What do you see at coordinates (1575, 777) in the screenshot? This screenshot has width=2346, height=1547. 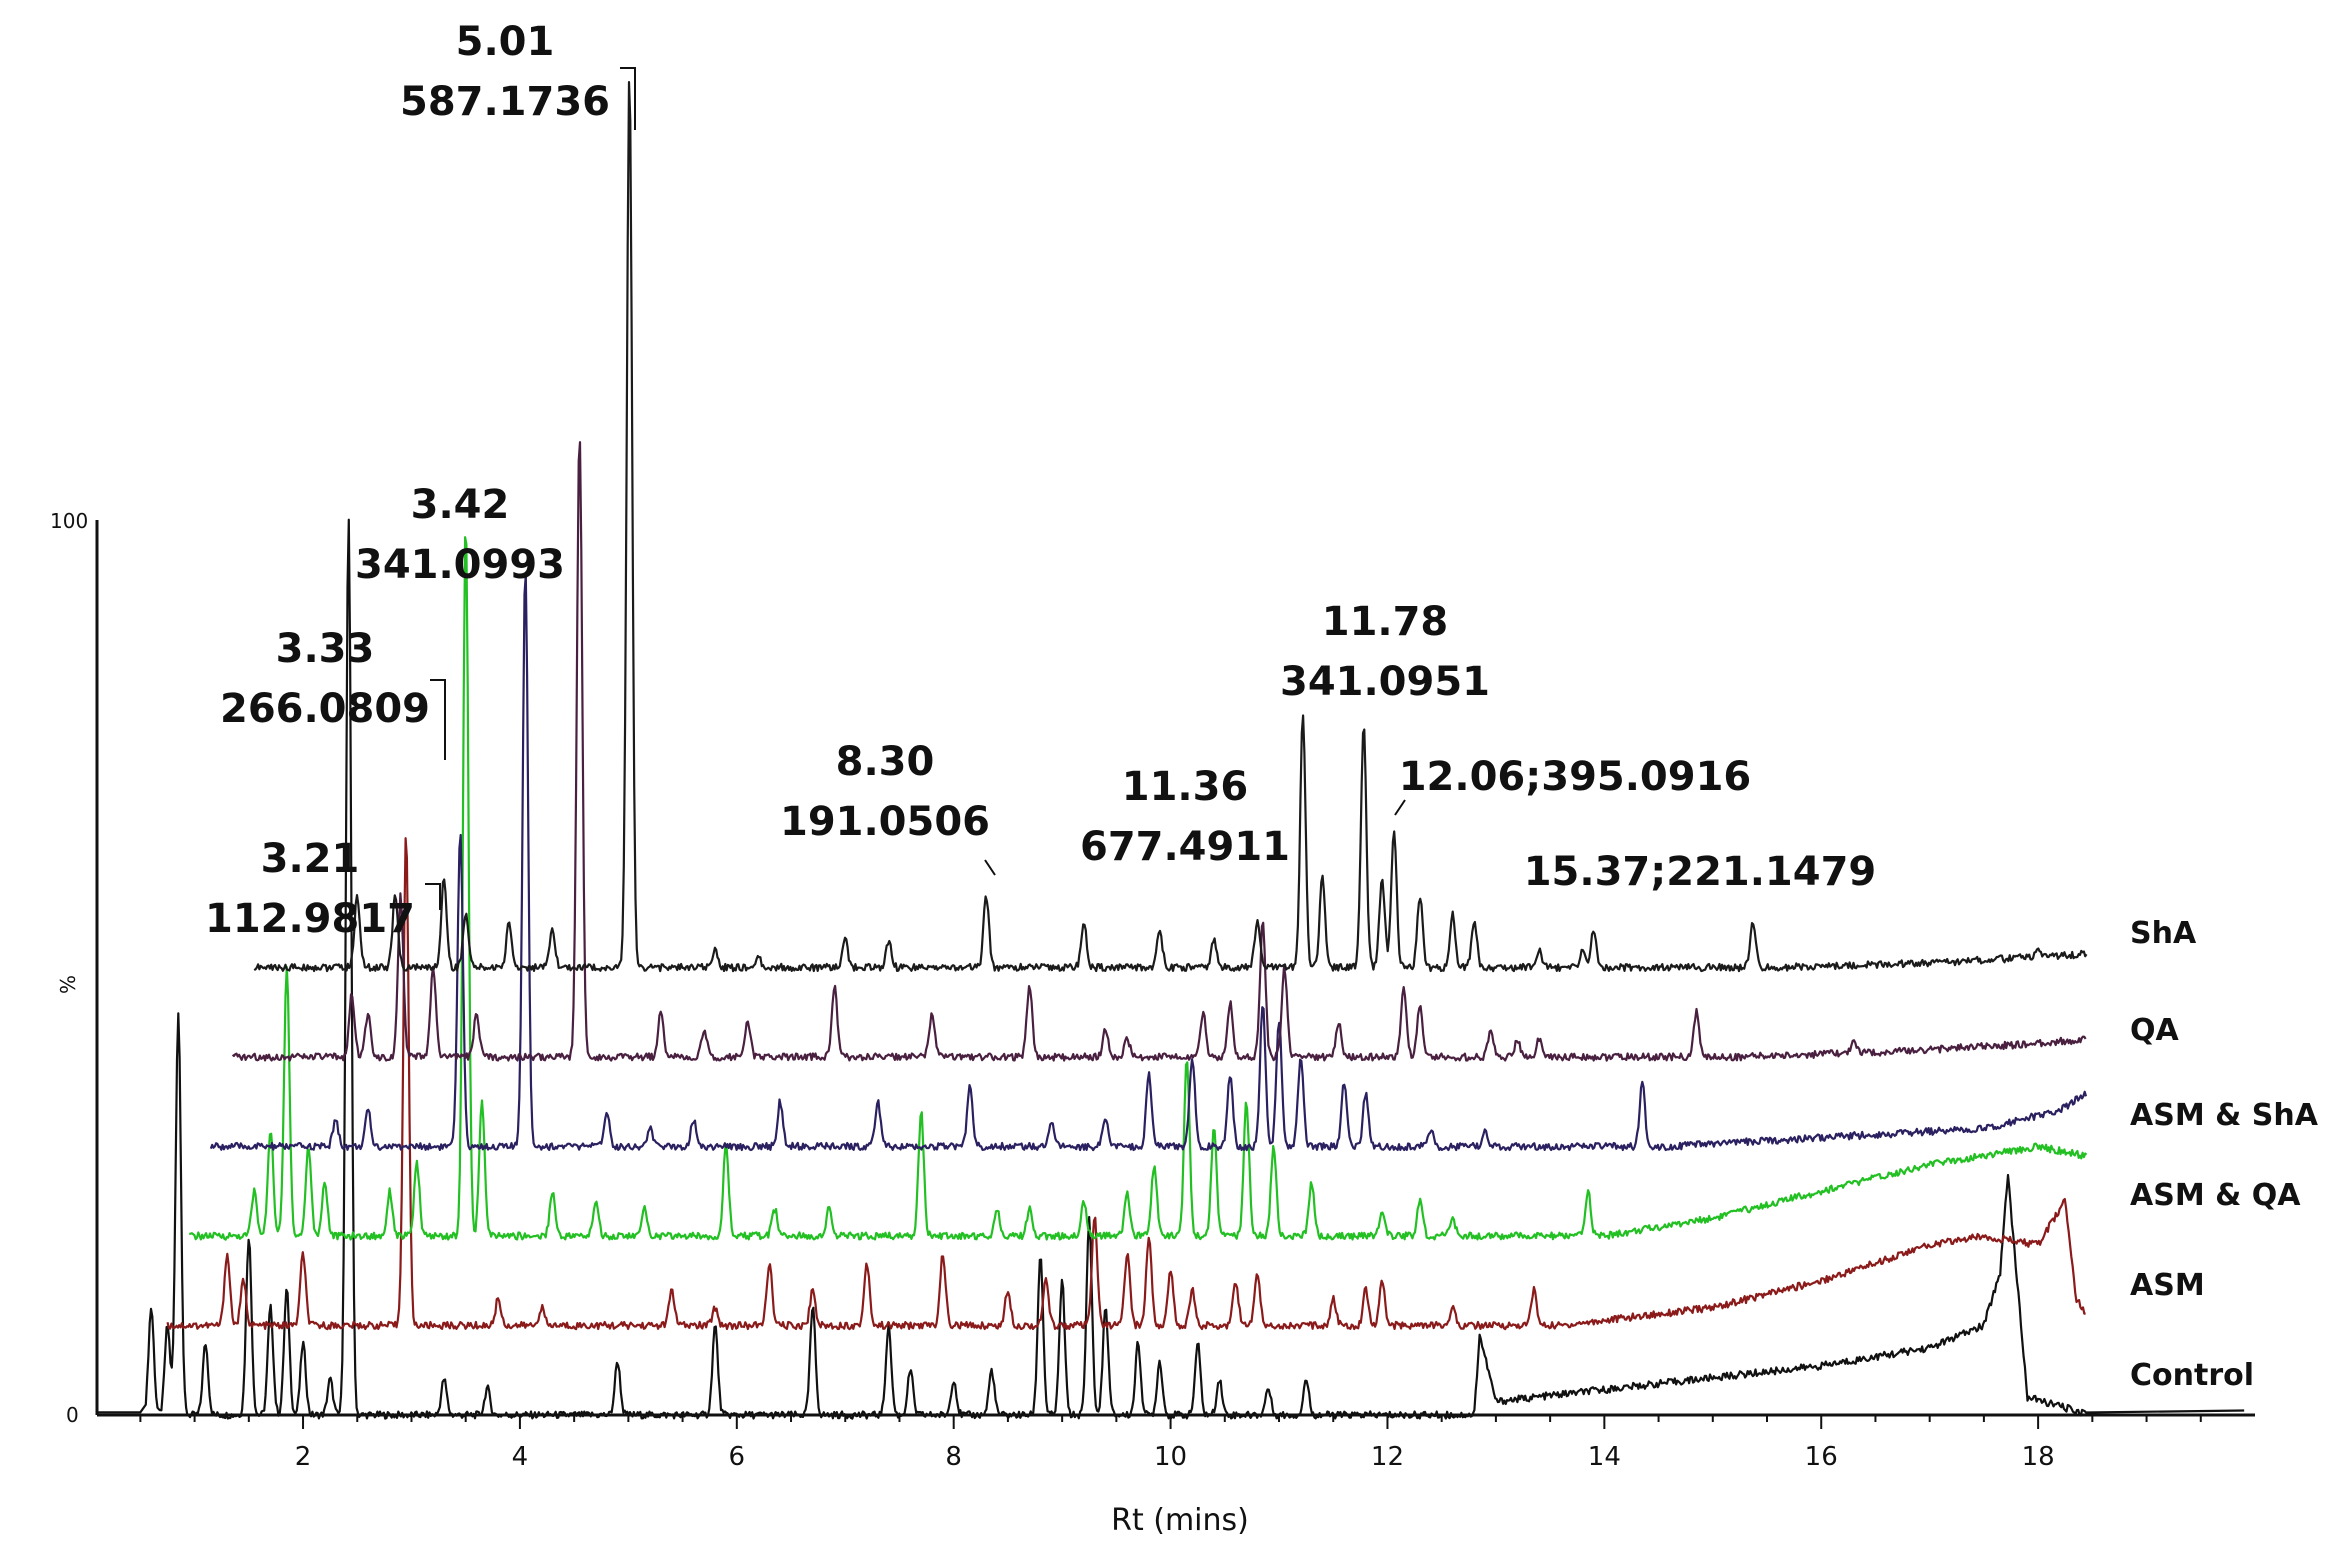 I see `peak-annotation-rt: 12.06;395.0916` at bounding box center [1575, 777].